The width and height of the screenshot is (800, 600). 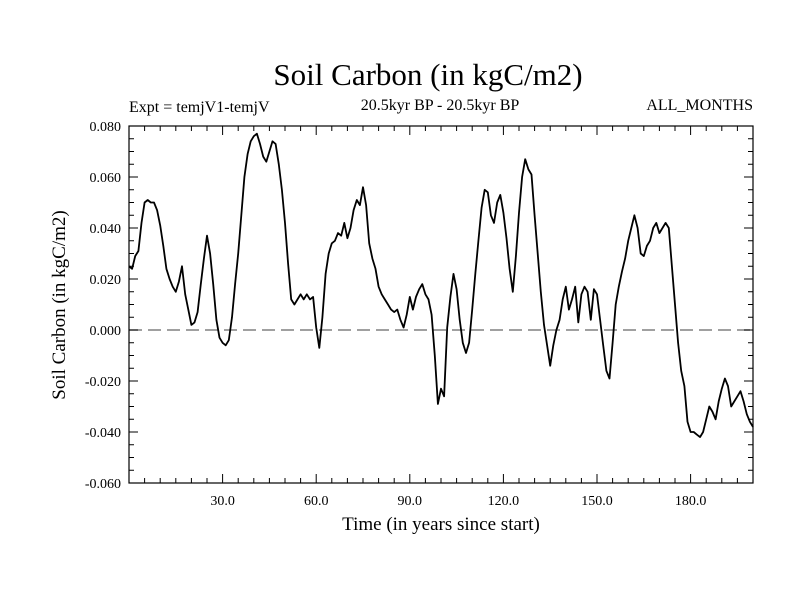 I want to click on y-axis-label: Soil Carbon (in kgC/m2), so click(x=59, y=304).